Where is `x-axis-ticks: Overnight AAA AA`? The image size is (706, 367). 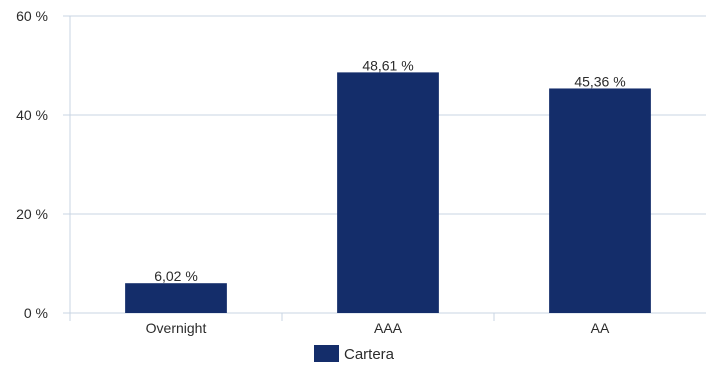 x-axis-ticks: Overnight AAA AA is located at coordinates (378, 328).